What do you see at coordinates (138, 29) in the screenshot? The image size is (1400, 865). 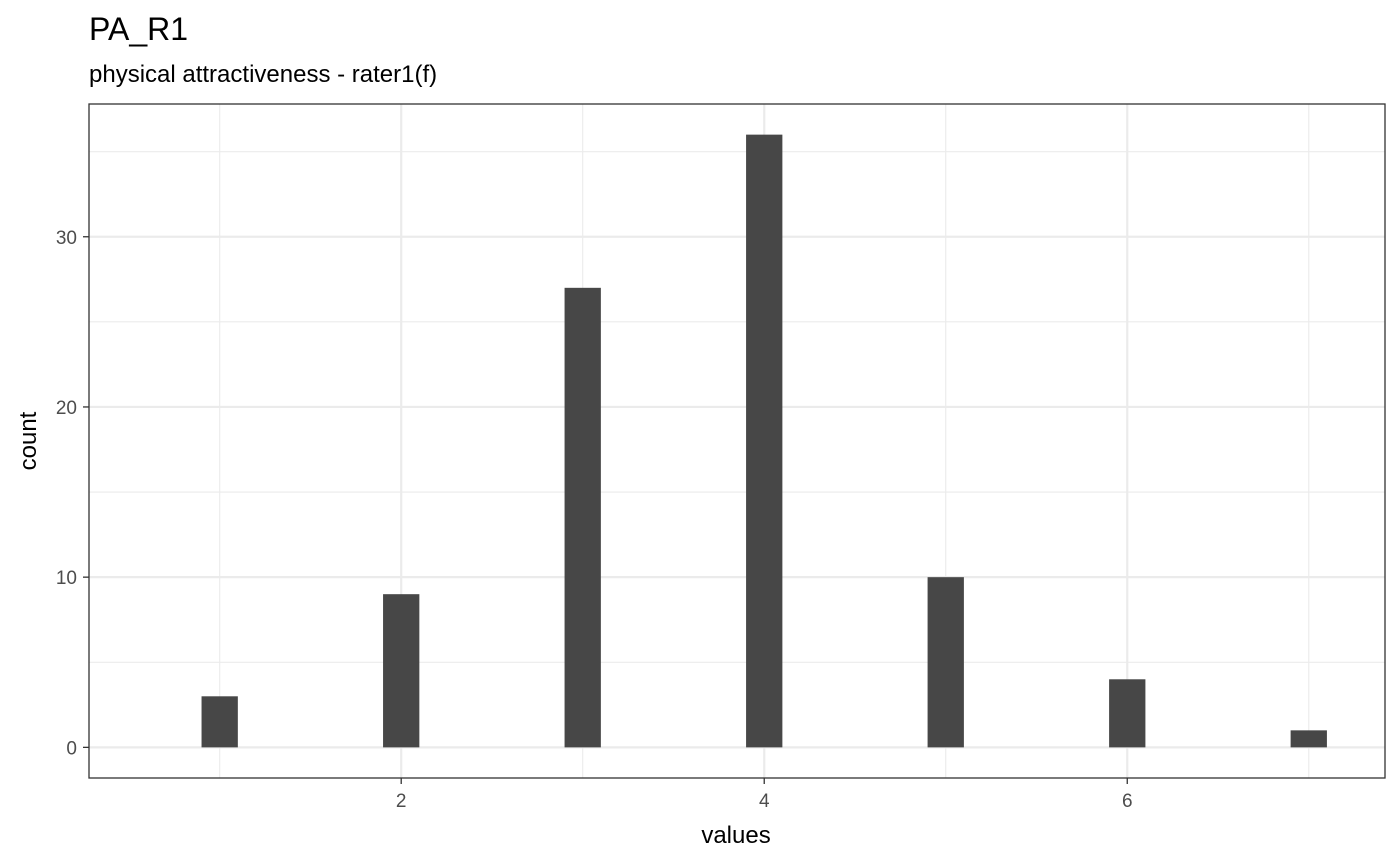 I see `chart-title: PA_R1` at bounding box center [138, 29].